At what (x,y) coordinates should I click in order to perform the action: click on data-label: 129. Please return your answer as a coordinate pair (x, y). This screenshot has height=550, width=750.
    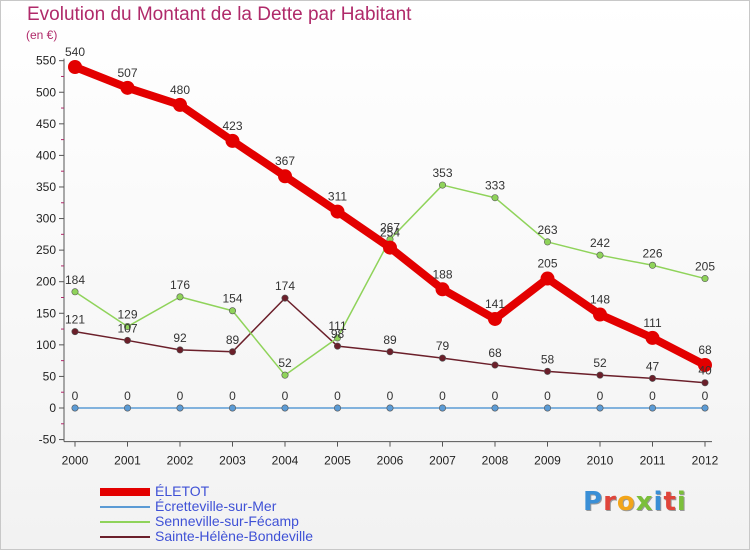
    Looking at the image, I should click on (127, 315).